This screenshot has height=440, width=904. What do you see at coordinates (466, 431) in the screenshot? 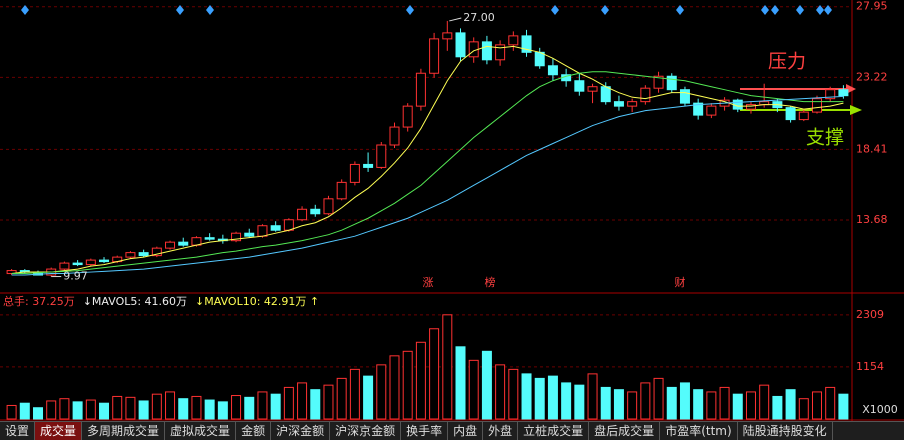
I see `tab: 内盘` at bounding box center [466, 431].